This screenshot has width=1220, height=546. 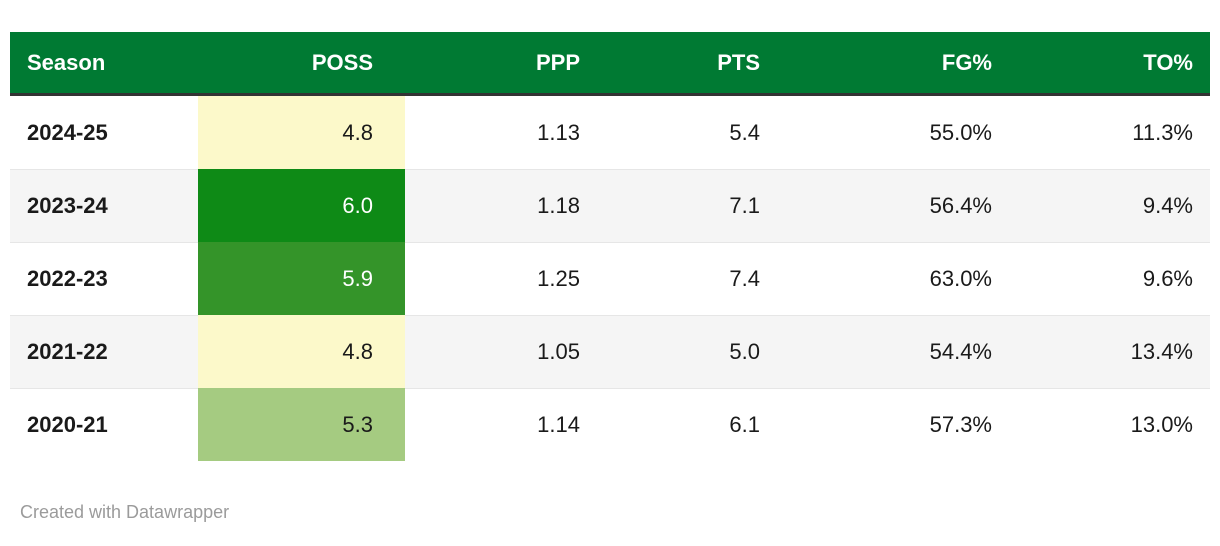 What do you see at coordinates (908, 424) in the screenshot?
I see `fg-cell: 57.3%` at bounding box center [908, 424].